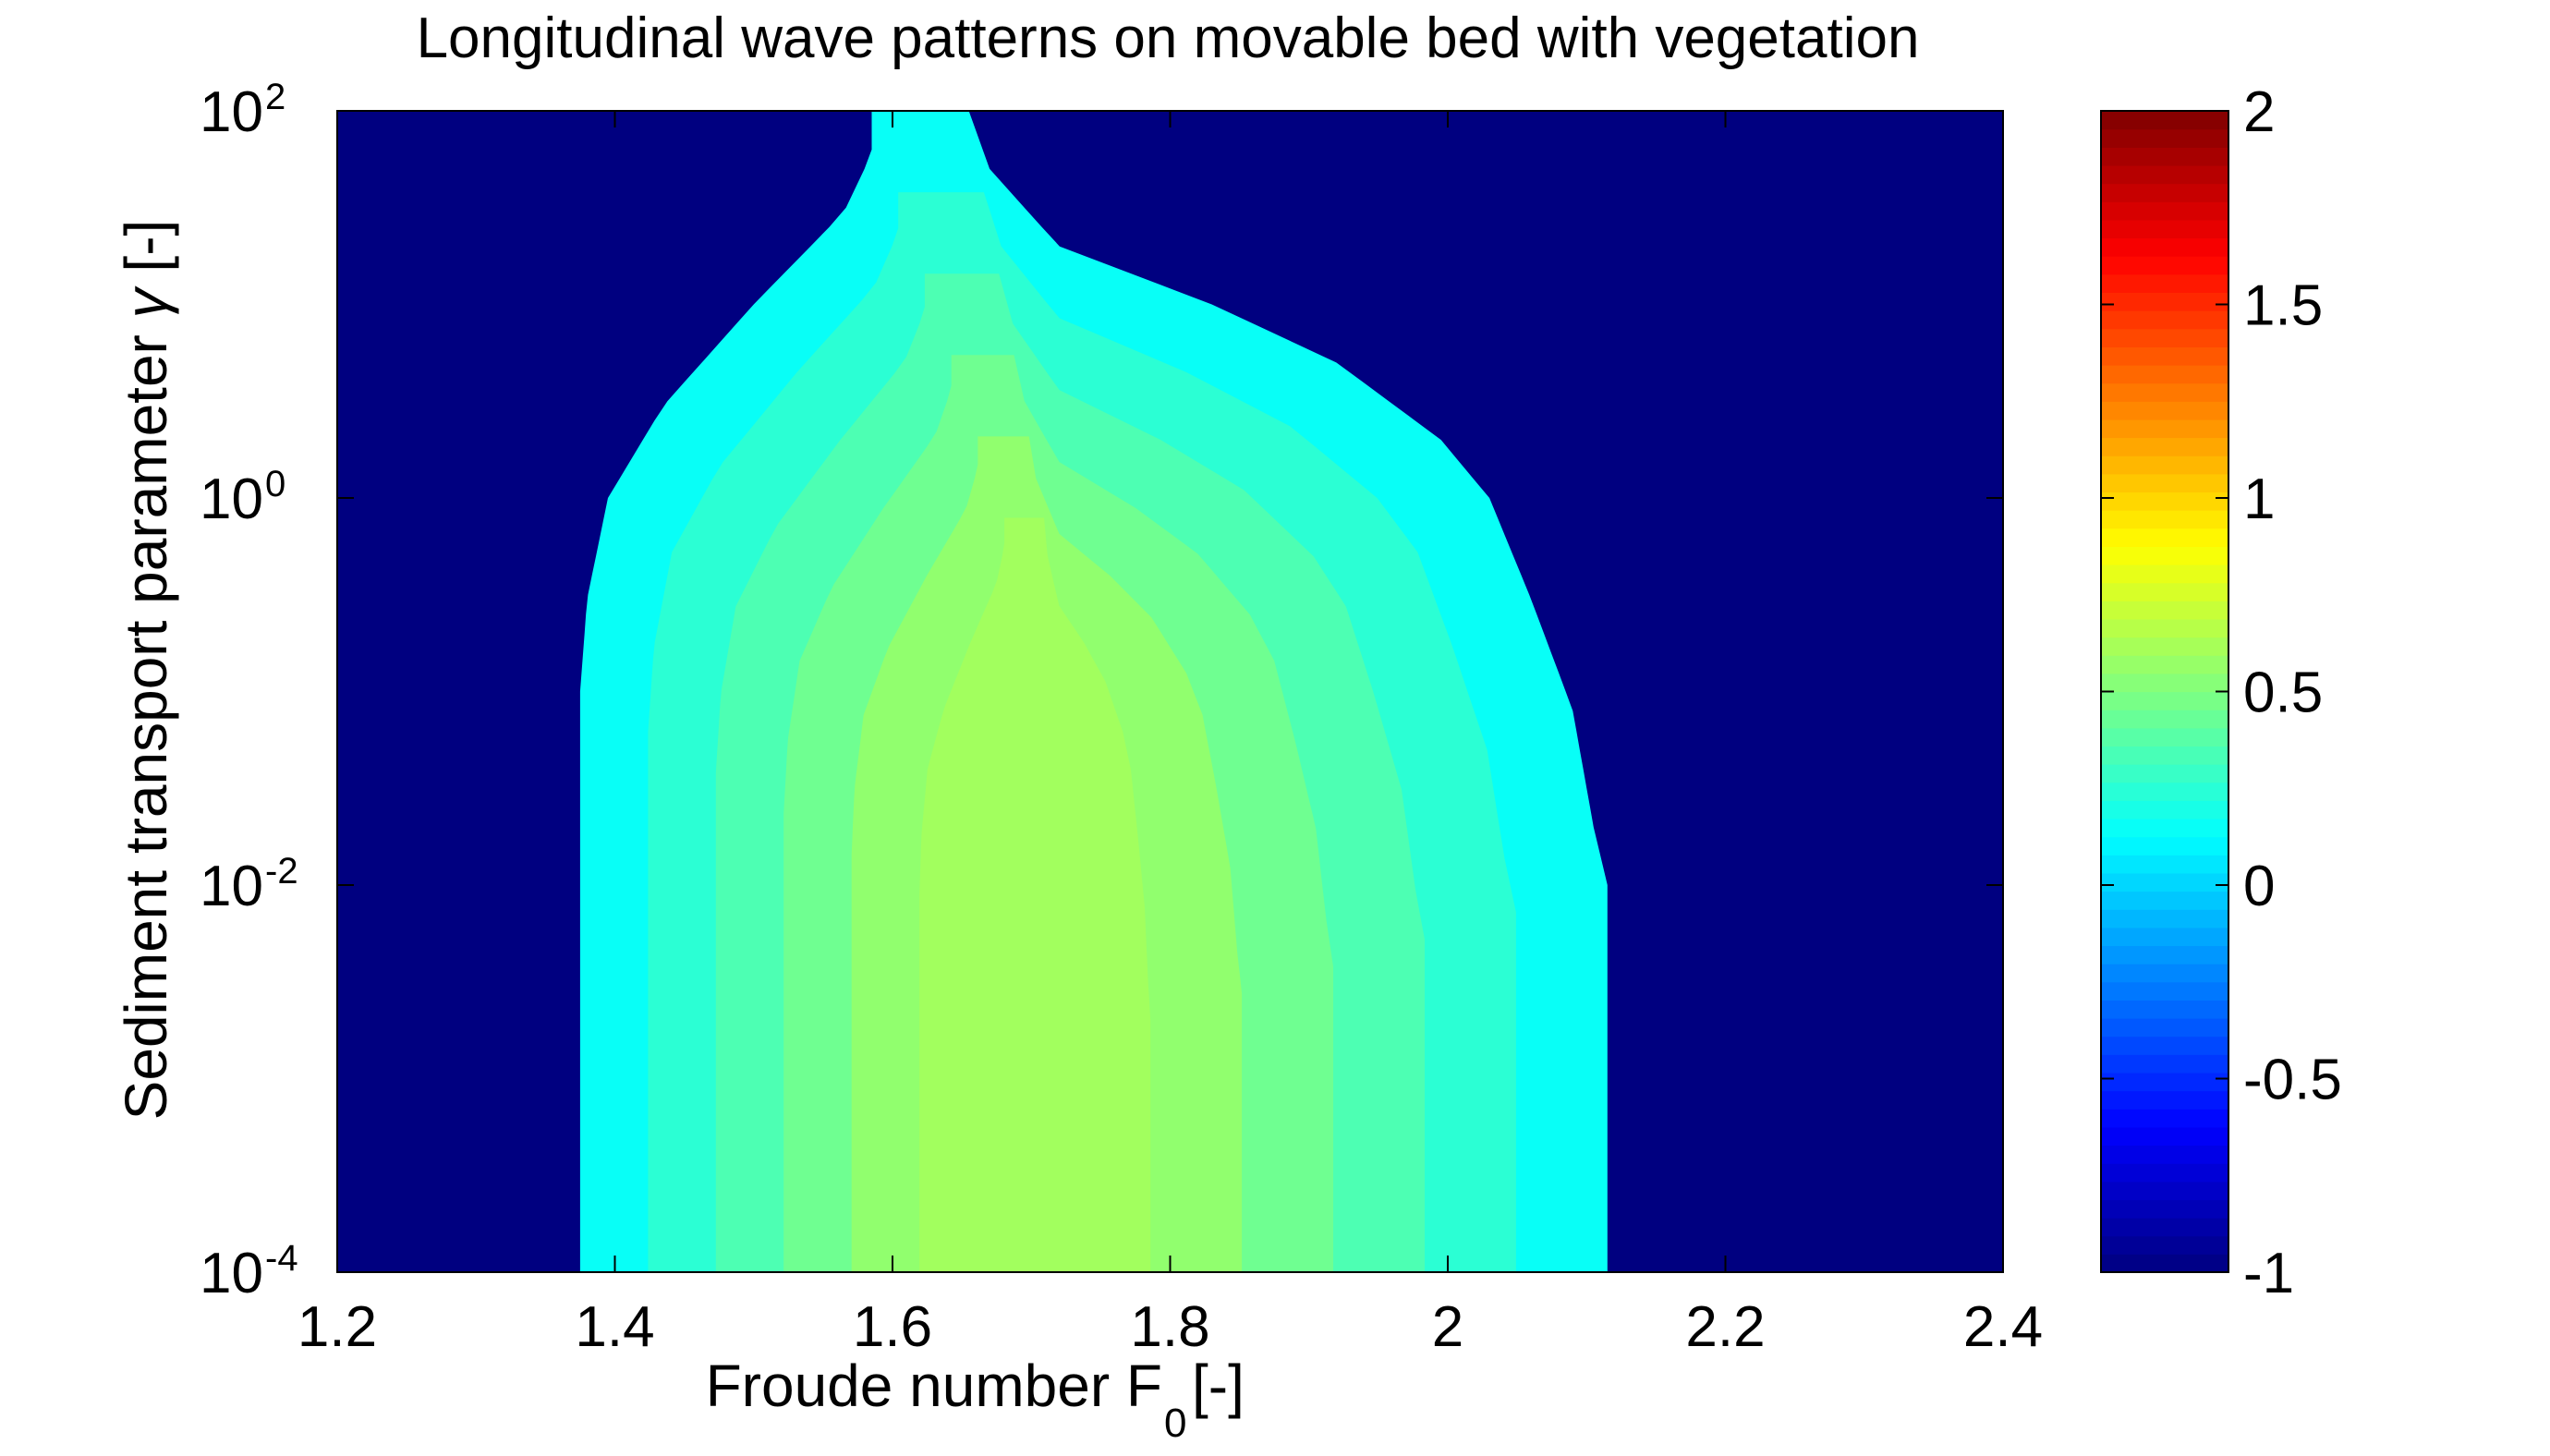  Describe the element at coordinates (1169, 1327) in the screenshot. I see `x-tick-label: 1.8` at that location.